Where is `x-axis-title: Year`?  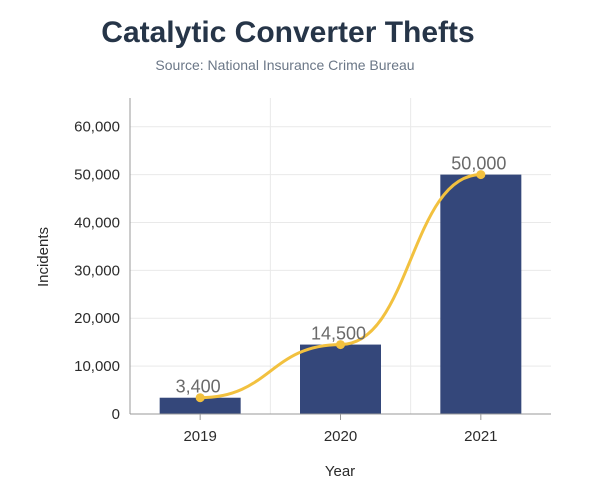 x-axis-title: Year is located at coordinates (340, 471).